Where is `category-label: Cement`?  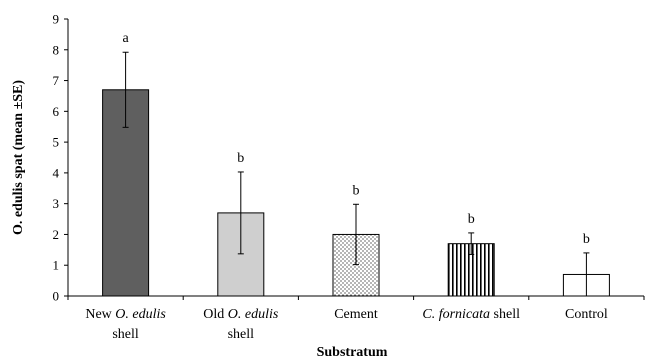
category-label: Cement is located at coordinates (356, 314).